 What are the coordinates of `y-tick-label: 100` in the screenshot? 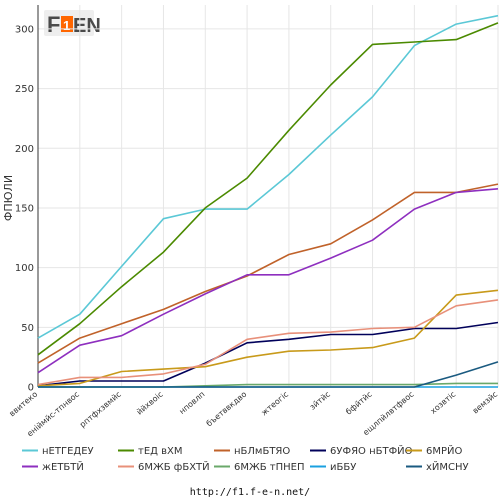 It's located at (24, 268).